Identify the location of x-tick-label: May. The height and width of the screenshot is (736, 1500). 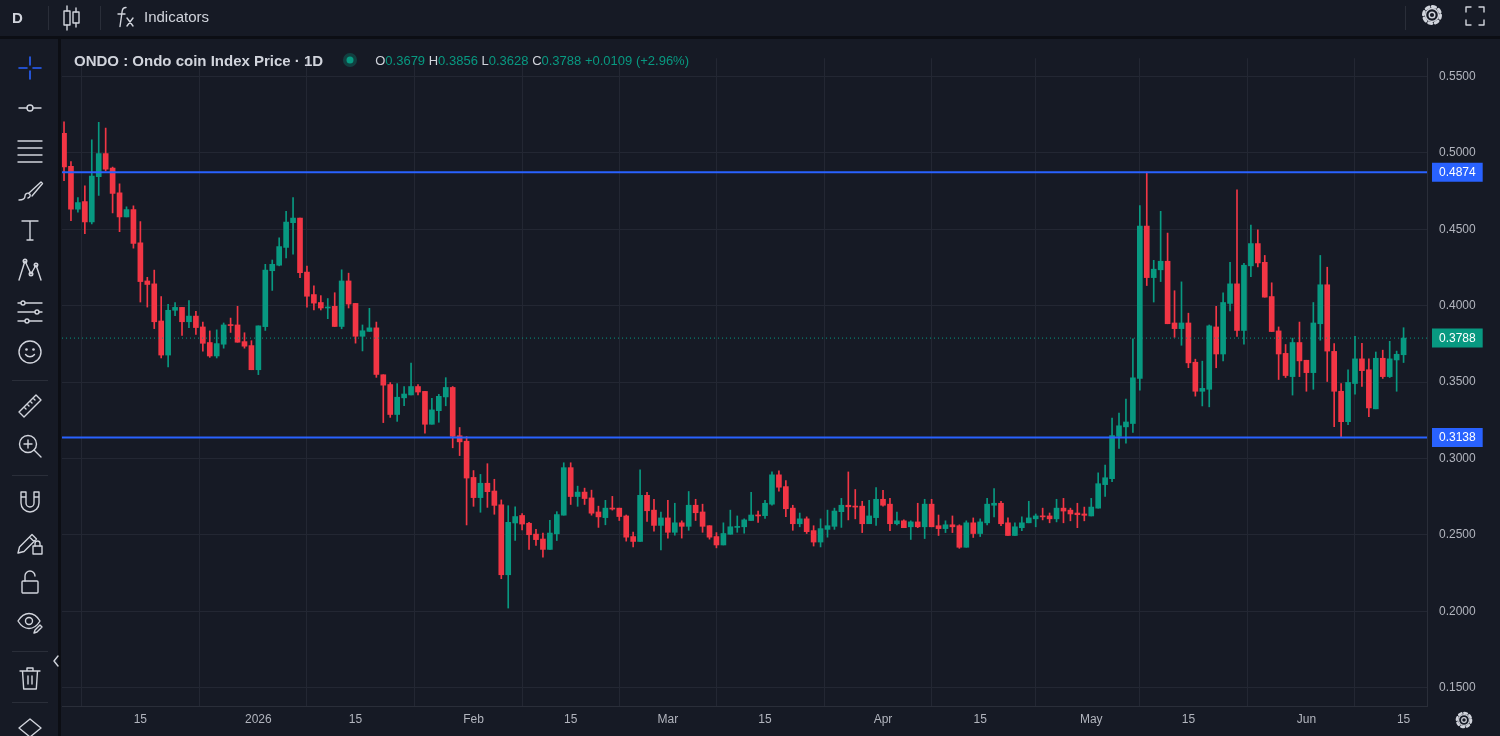
(1091, 718).